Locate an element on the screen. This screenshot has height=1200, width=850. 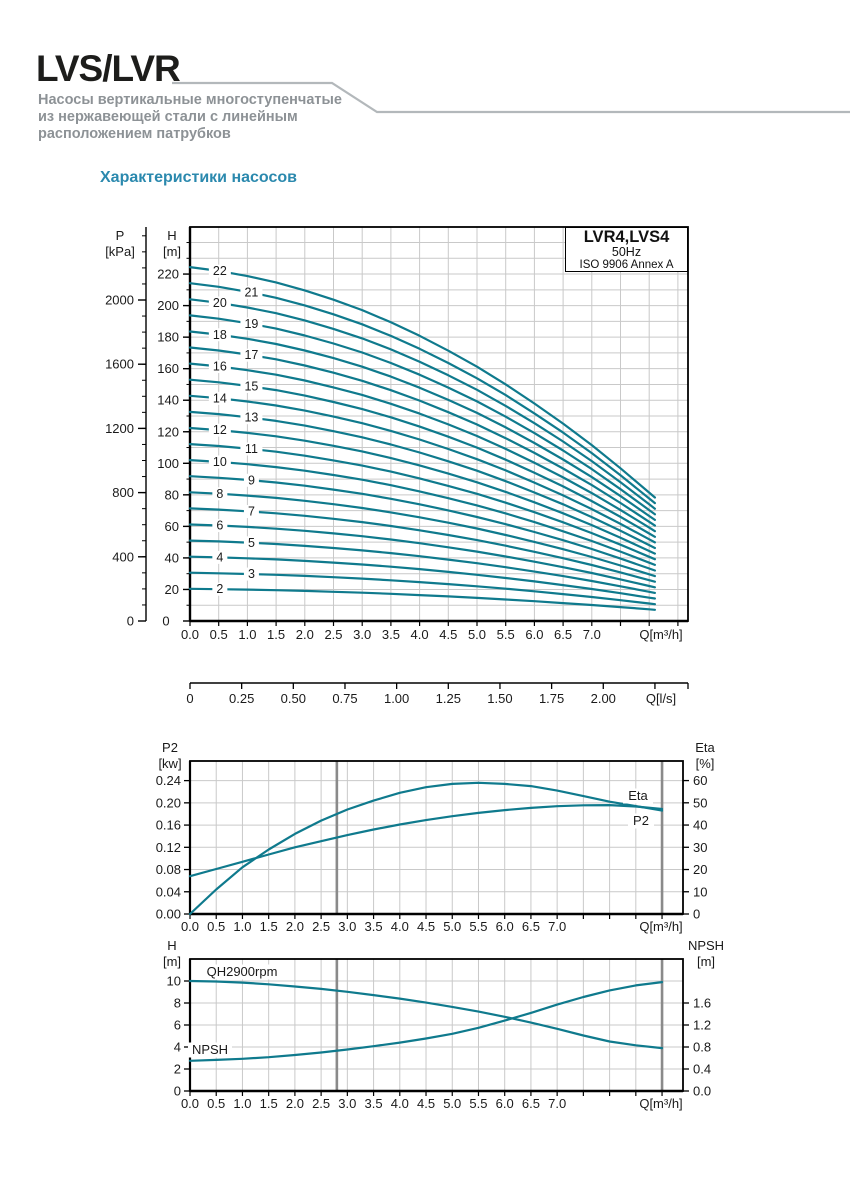
svg-text: 5 is located at coordinates (251, 543).